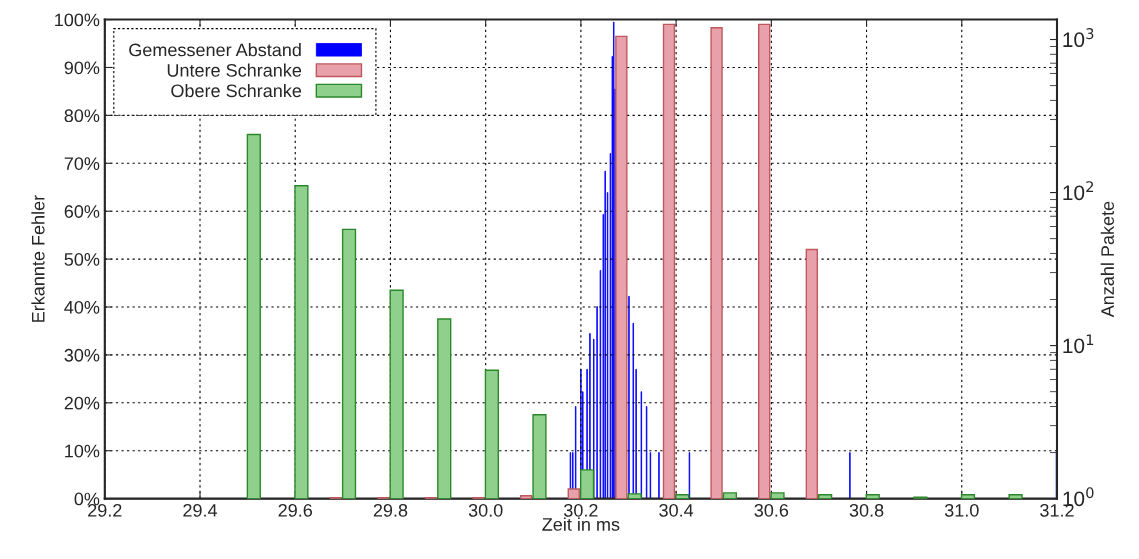 The image size is (1139, 559). Describe the element at coordinates (581, 510) in the screenshot. I see `x-tick-label: 30.2` at that location.